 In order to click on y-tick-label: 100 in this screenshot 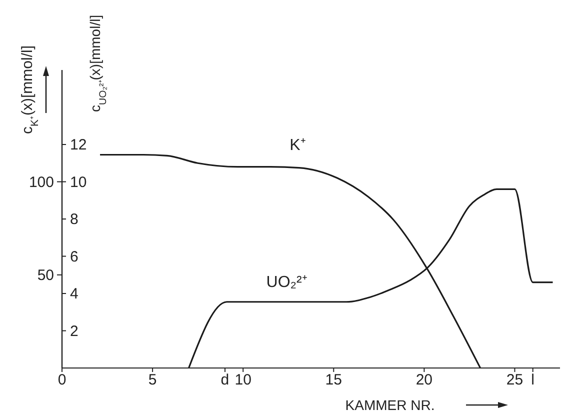, I will do `click(41, 182)`.